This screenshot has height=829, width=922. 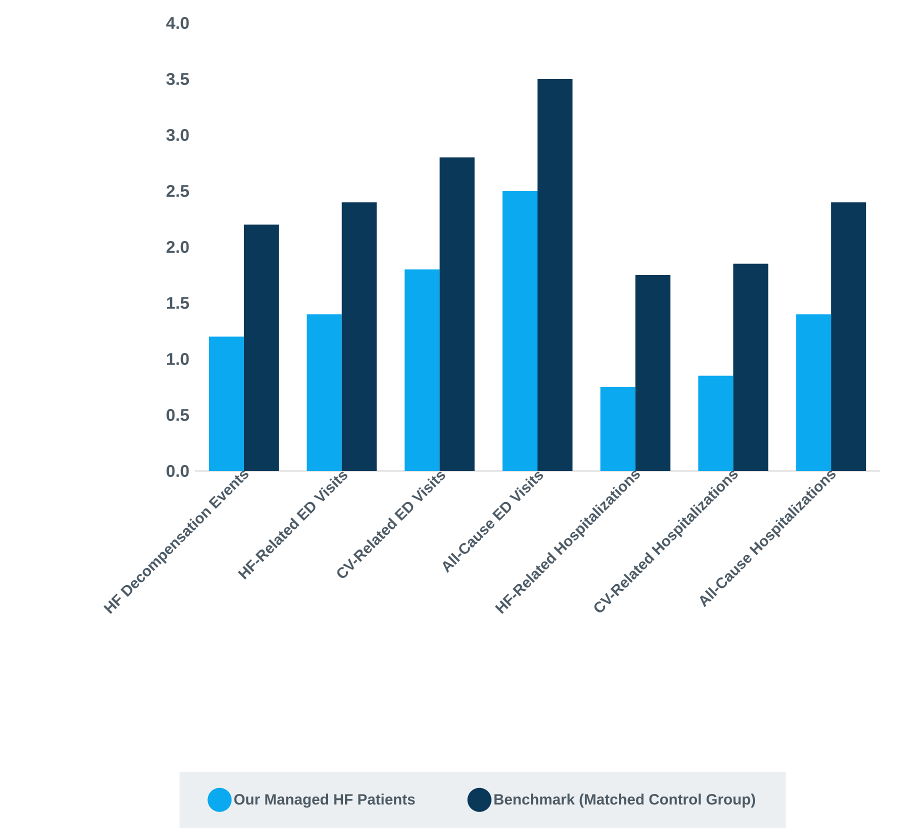 What do you see at coordinates (177, 471) in the screenshot?
I see `y-tick-label: 0.0` at bounding box center [177, 471].